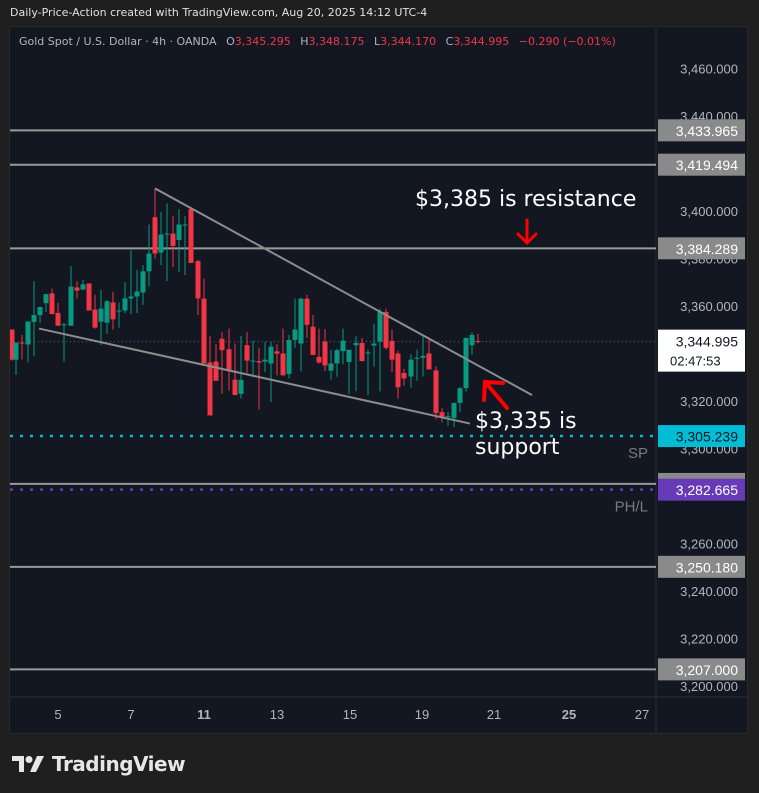 This screenshot has width=759, height=793. I want to click on level-tag-label: SP, so click(638, 453).